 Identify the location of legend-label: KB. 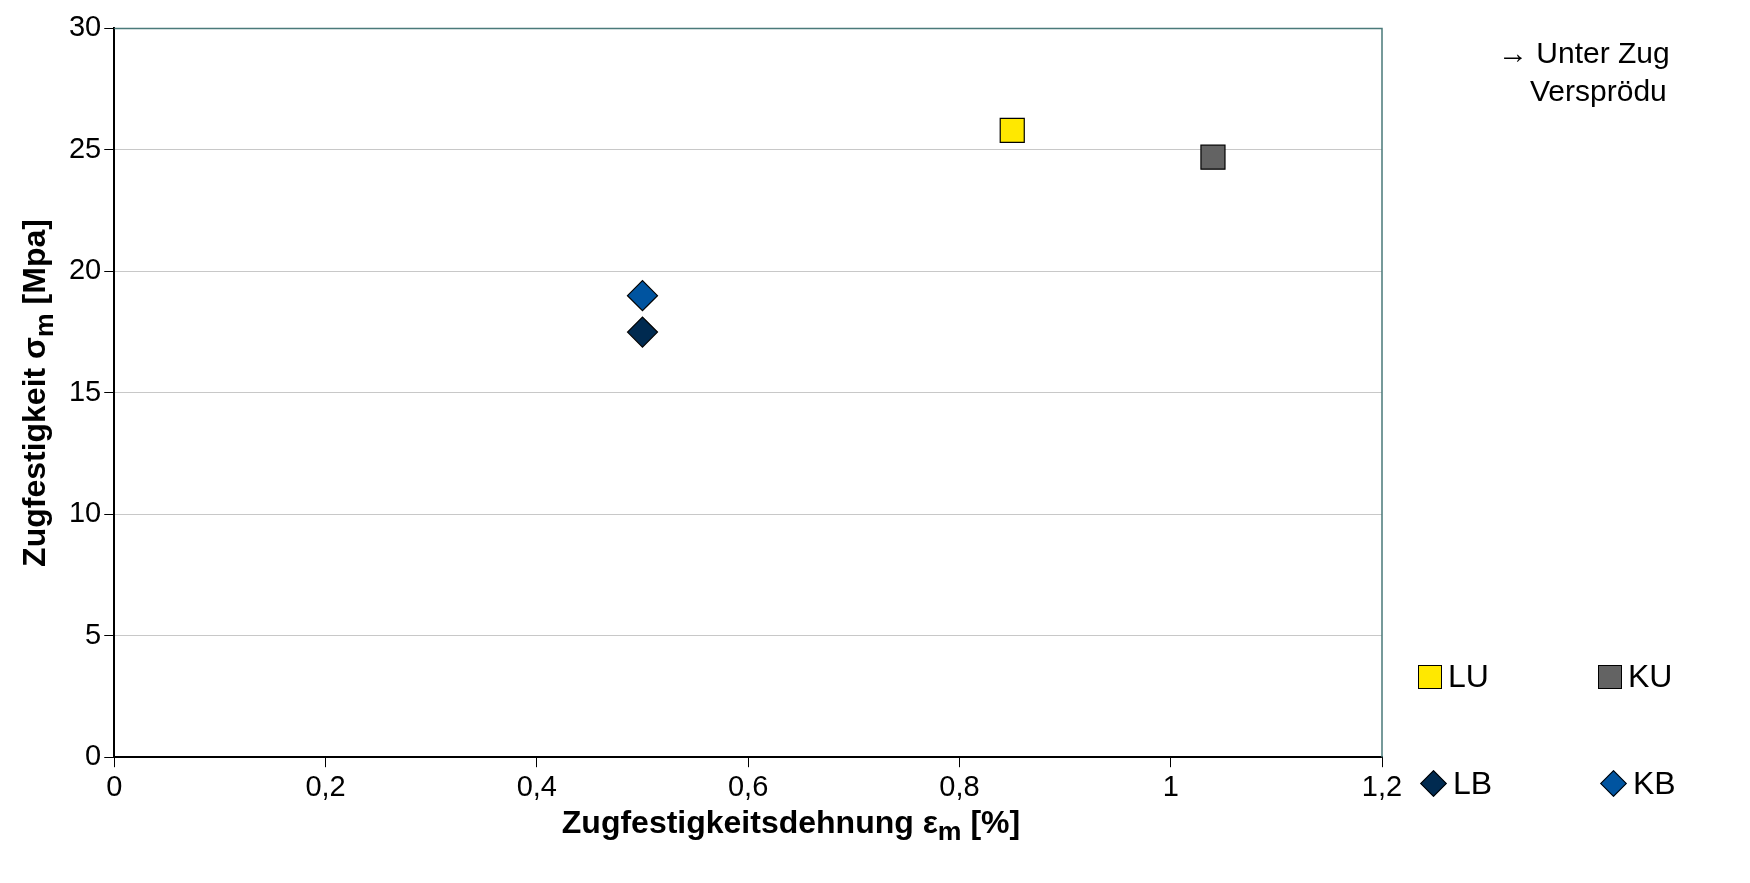
(1654, 783).